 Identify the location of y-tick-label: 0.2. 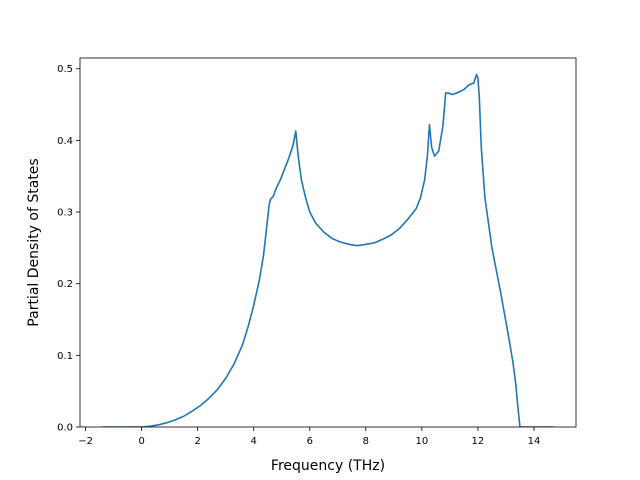
(65, 284).